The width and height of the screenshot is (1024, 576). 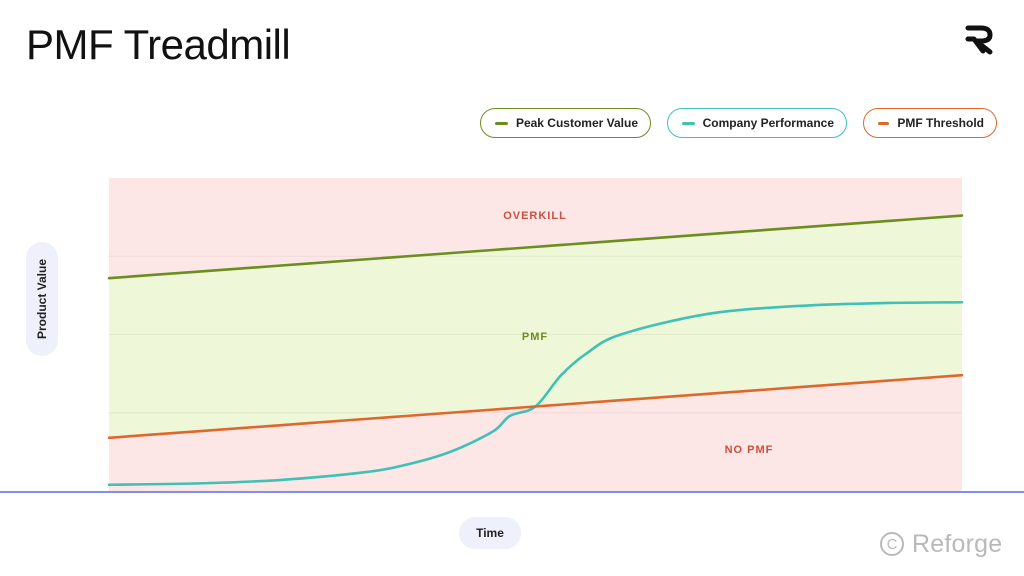 I want to click on x-axis-label-text: Time, so click(x=490, y=533).